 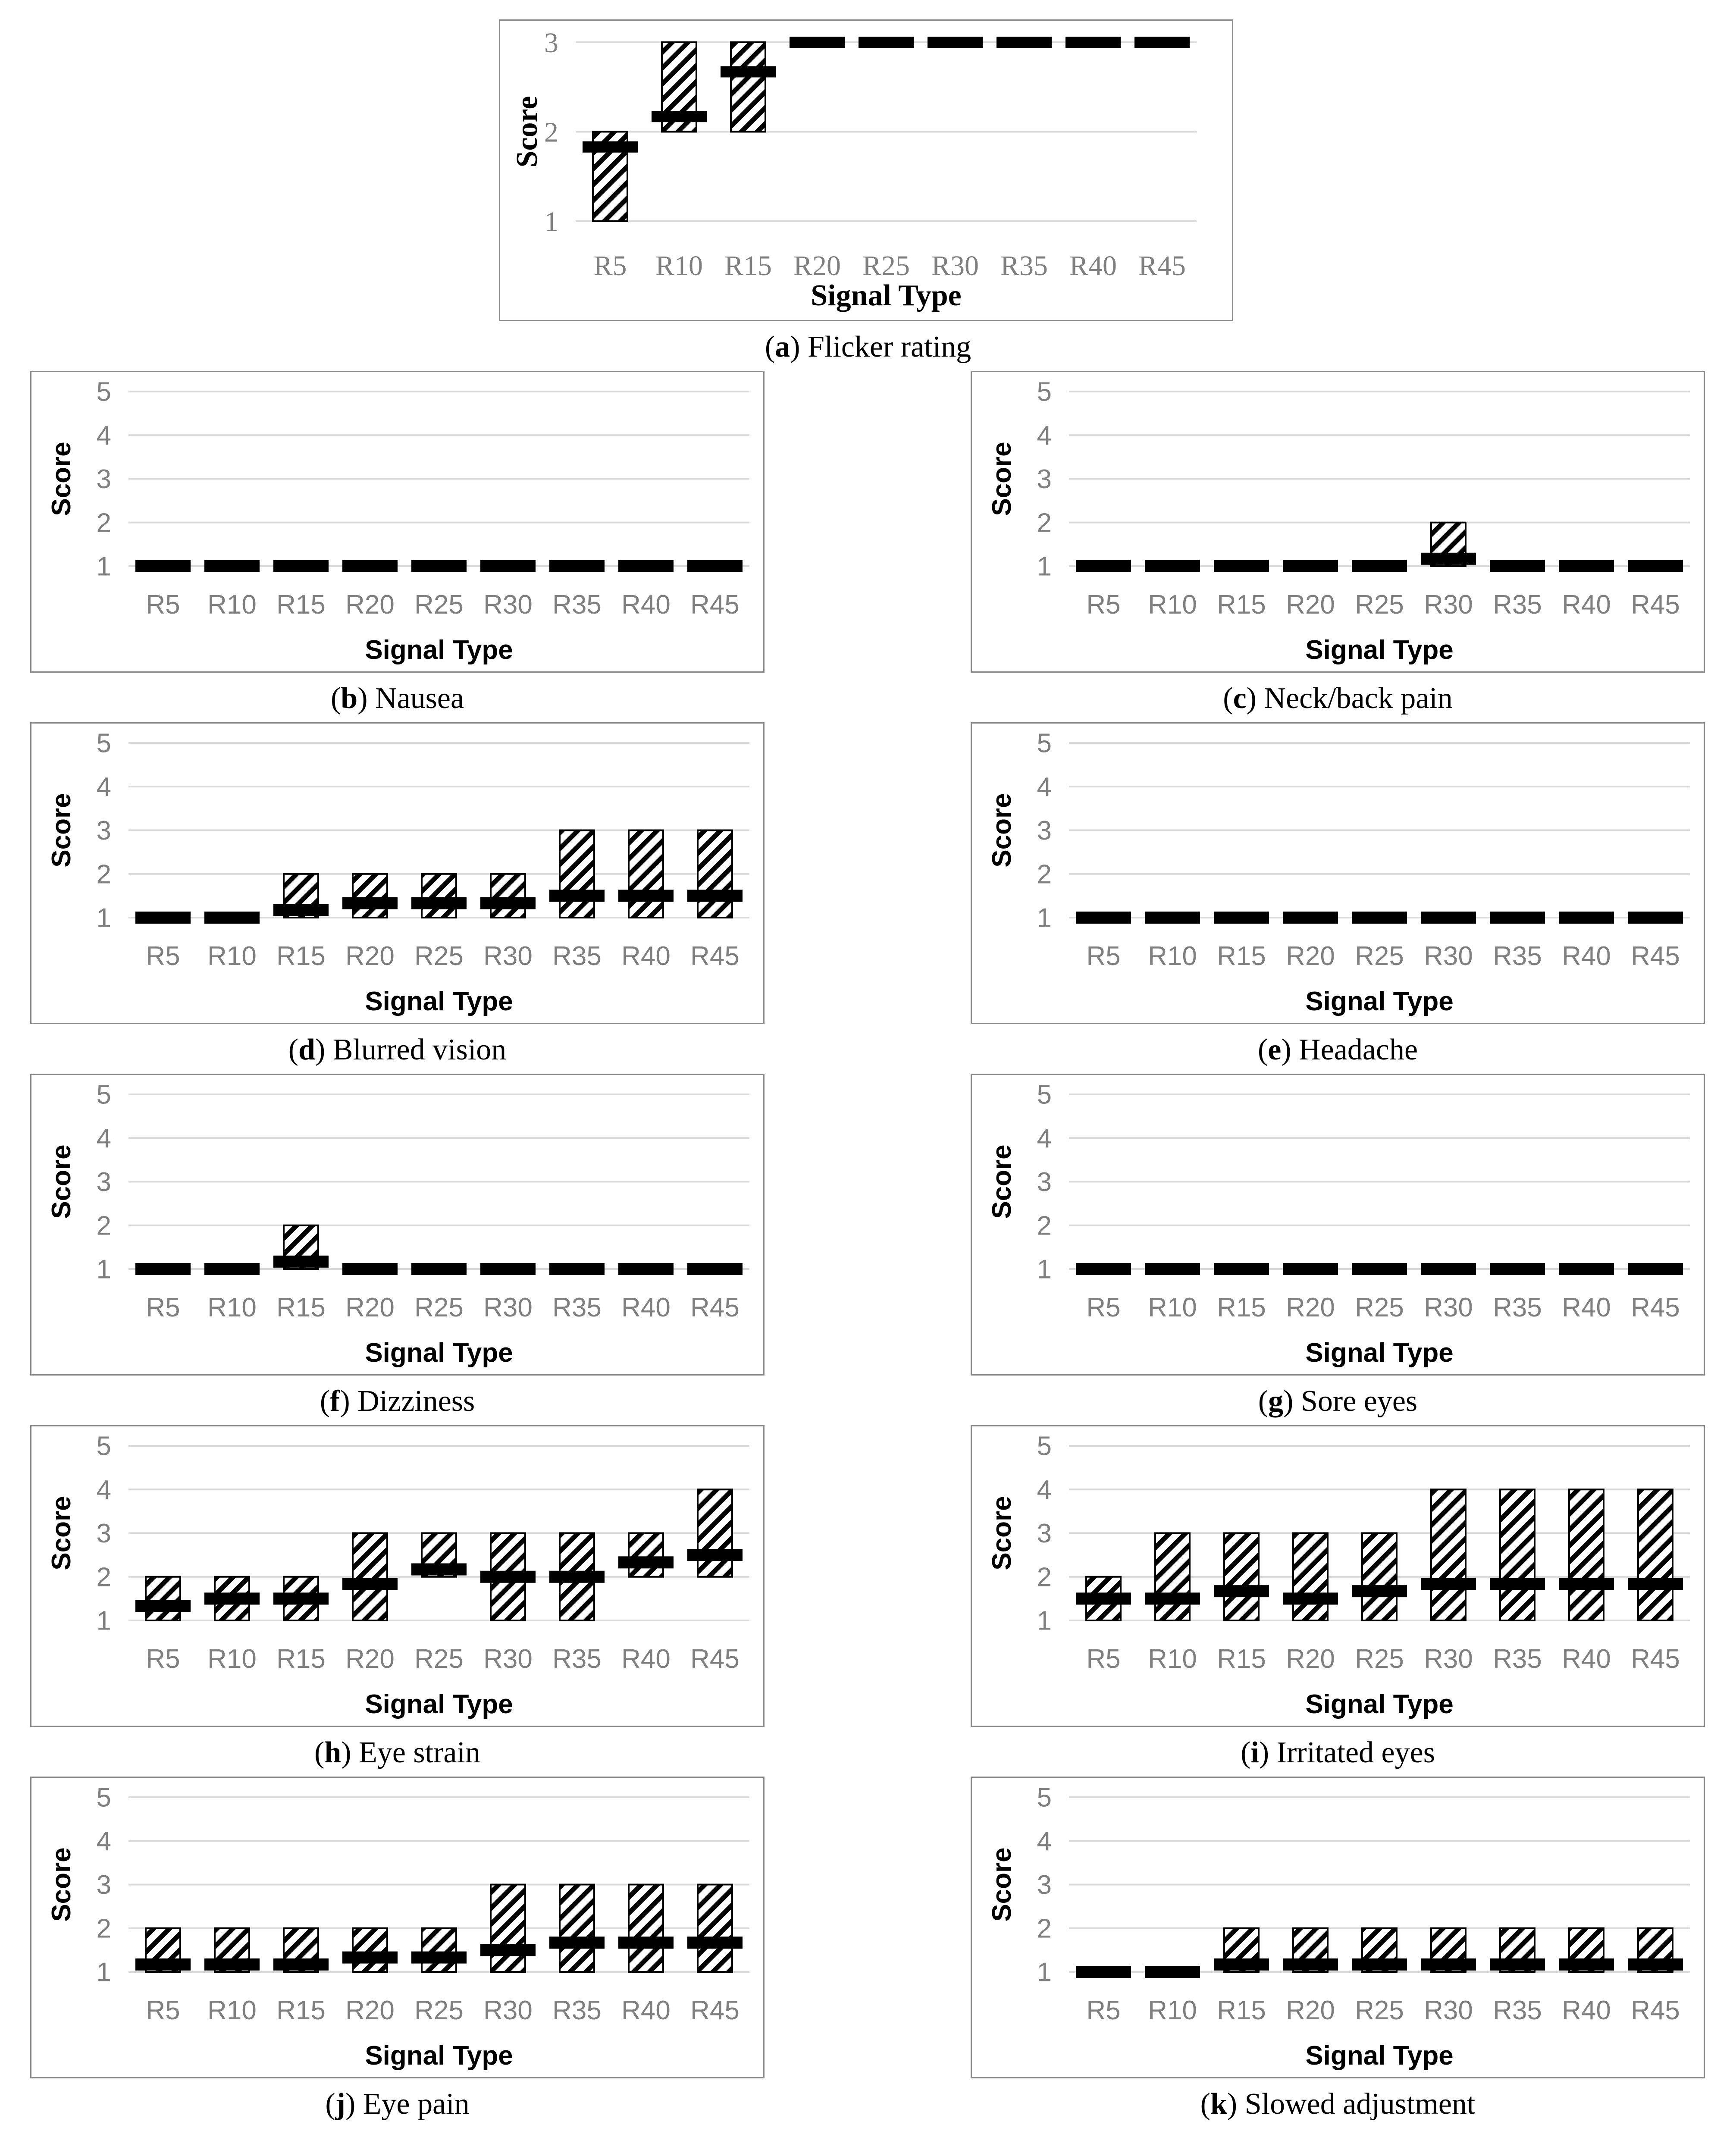 I want to click on caption-letter: k, so click(x=1218, y=2104).